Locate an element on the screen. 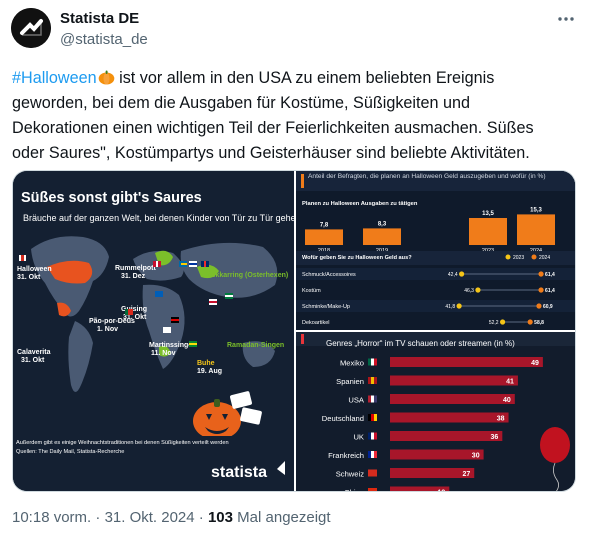 The width and height of the screenshot is (593, 540). horror-bar-value: 40 is located at coordinates (507, 400).